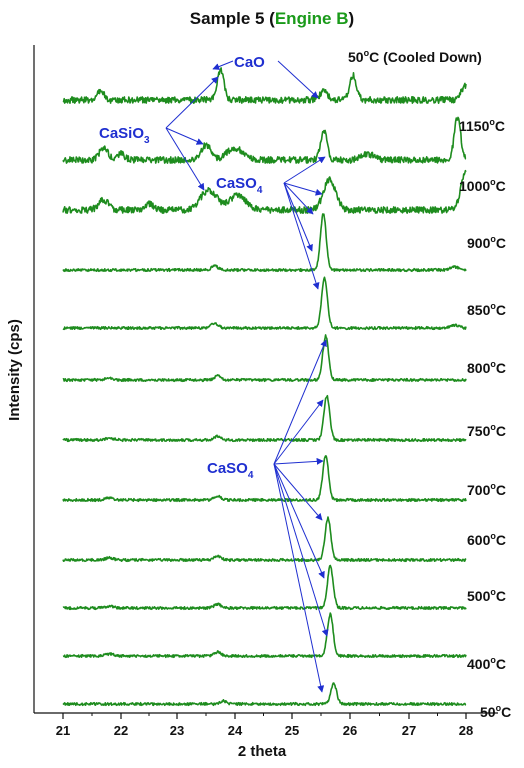 This screenshot has height=768, width=524. What do you see at coordinates (486, 539) in the screenshot?
I see `series-label: 600oC` at bounding box center [486, 539].